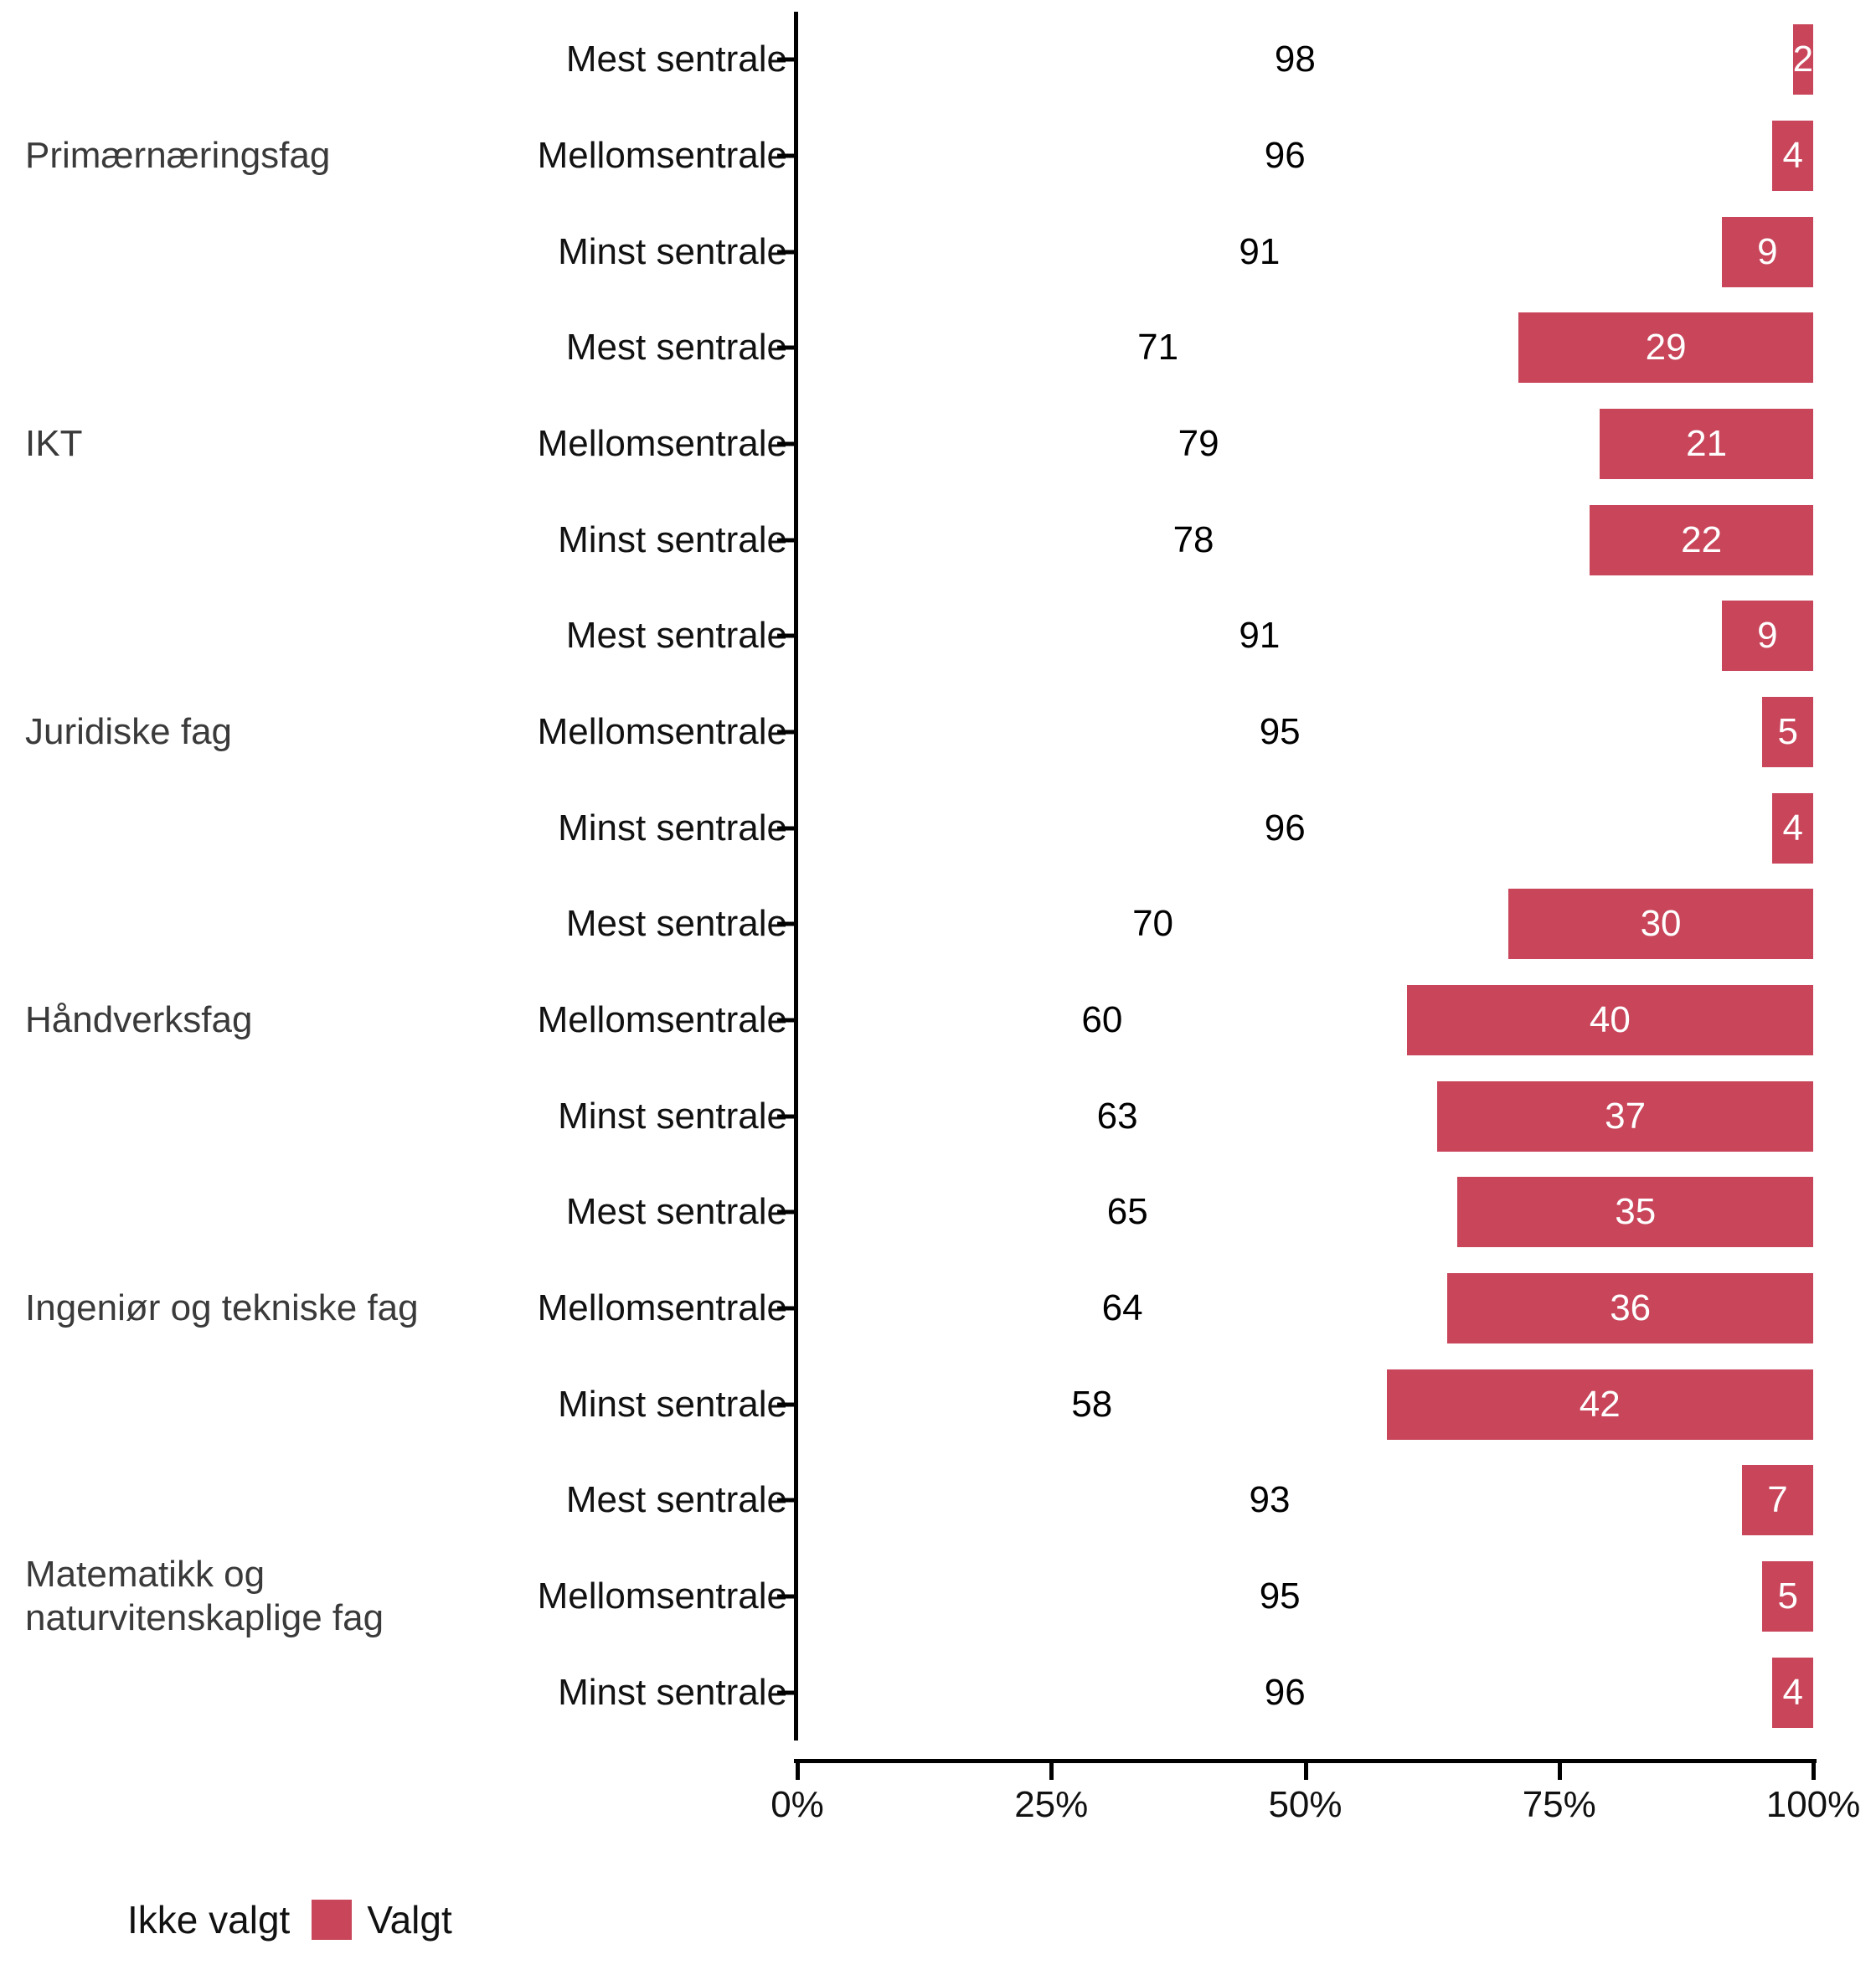  Describe the element at coordinates (1280, 731) in the screenshot. I see `bar-value-label-ikke-valgt: 95` at that location.